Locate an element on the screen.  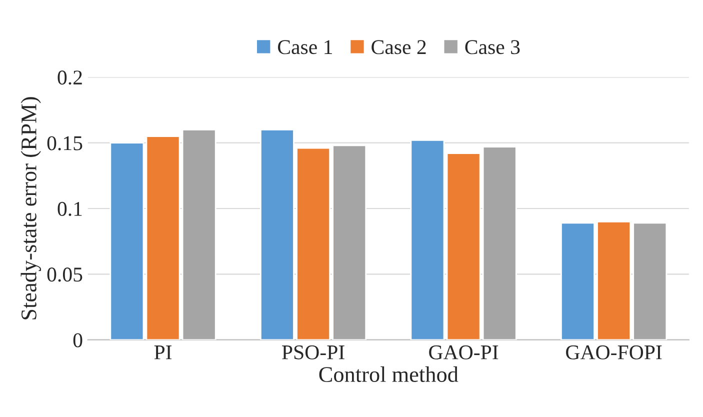
y-tick-label: 0.15 is located at coordinates (64, 143).